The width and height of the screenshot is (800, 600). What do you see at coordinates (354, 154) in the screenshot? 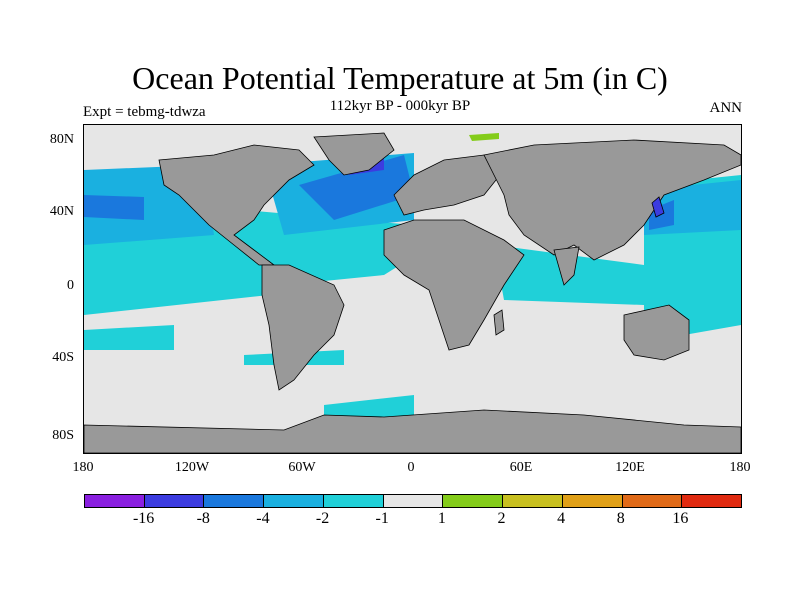
I see `greenland` at bounding box center [354, 154].